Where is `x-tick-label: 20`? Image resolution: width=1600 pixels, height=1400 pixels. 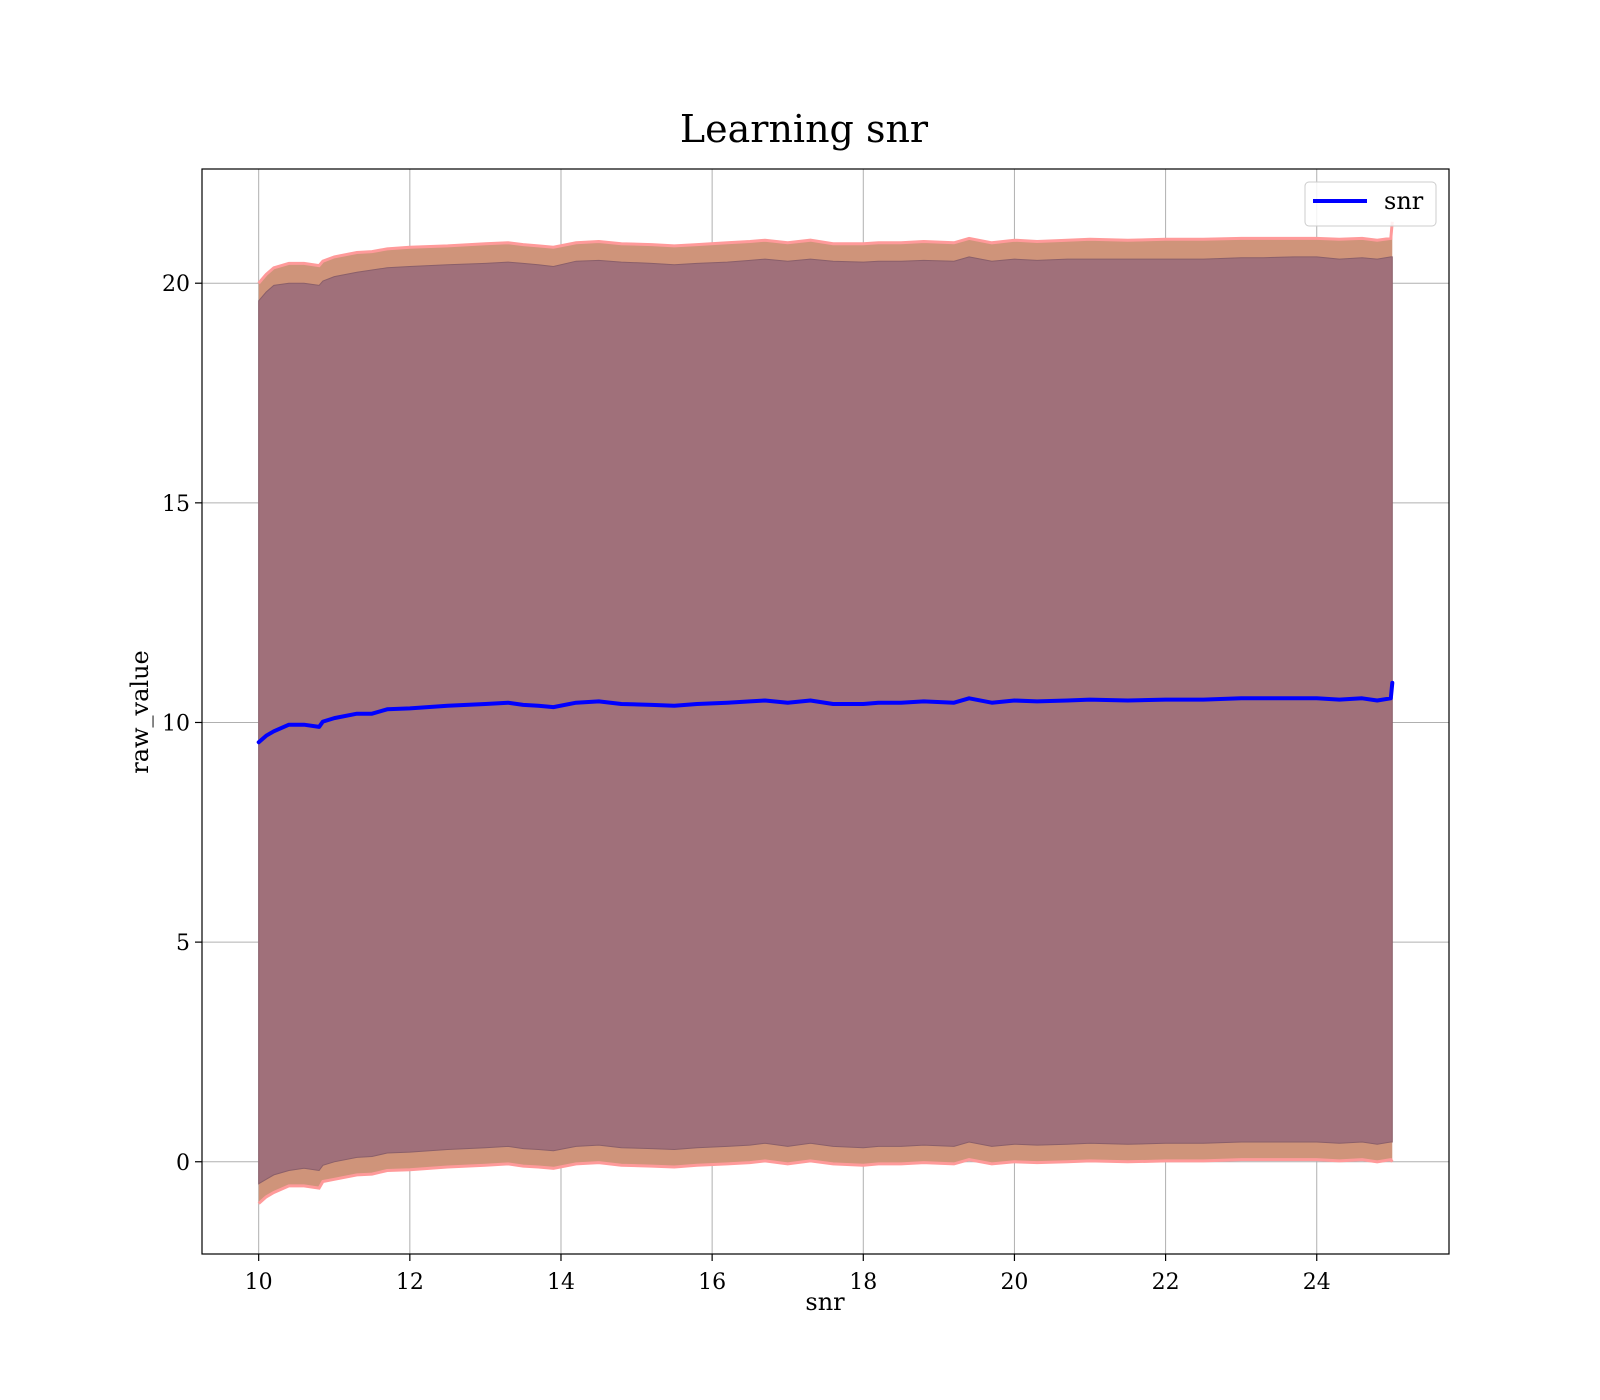 x-tick-label: 20 is located at coordinates (1014, 1282).